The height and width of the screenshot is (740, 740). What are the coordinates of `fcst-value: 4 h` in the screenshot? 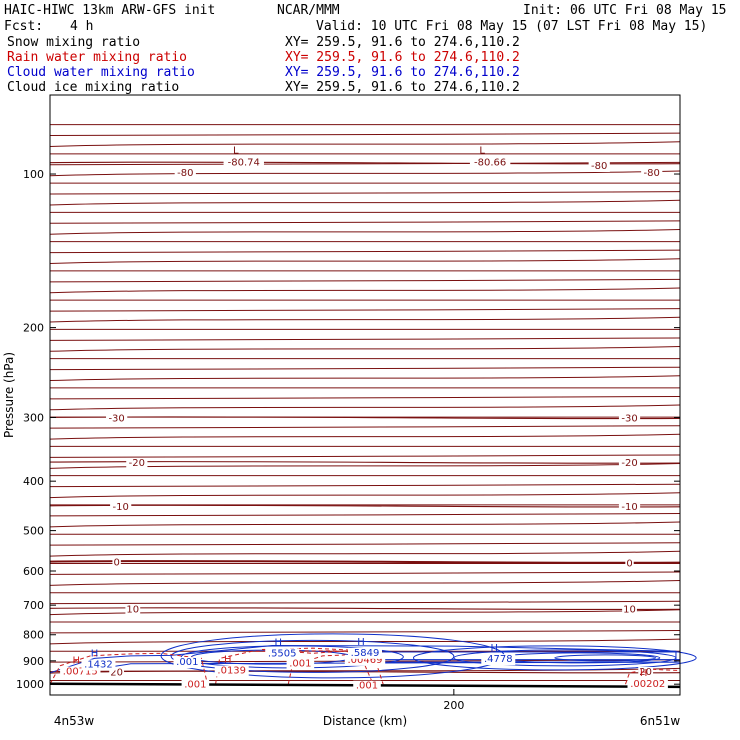 It's located at (82, 26).